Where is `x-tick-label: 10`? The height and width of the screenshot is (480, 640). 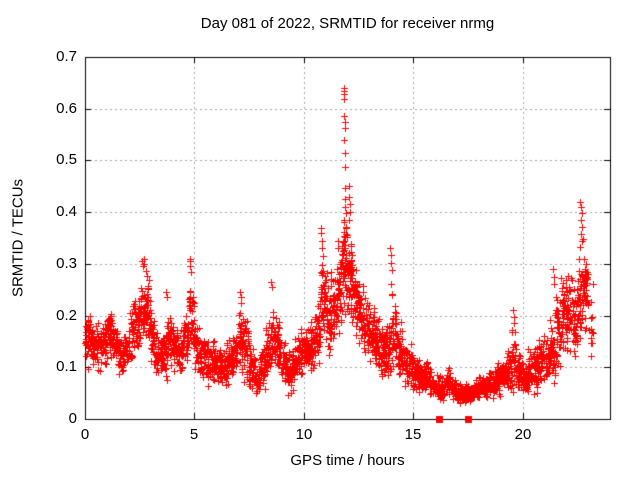
x-tick-label: 10 is located at coordinates (304, 434).